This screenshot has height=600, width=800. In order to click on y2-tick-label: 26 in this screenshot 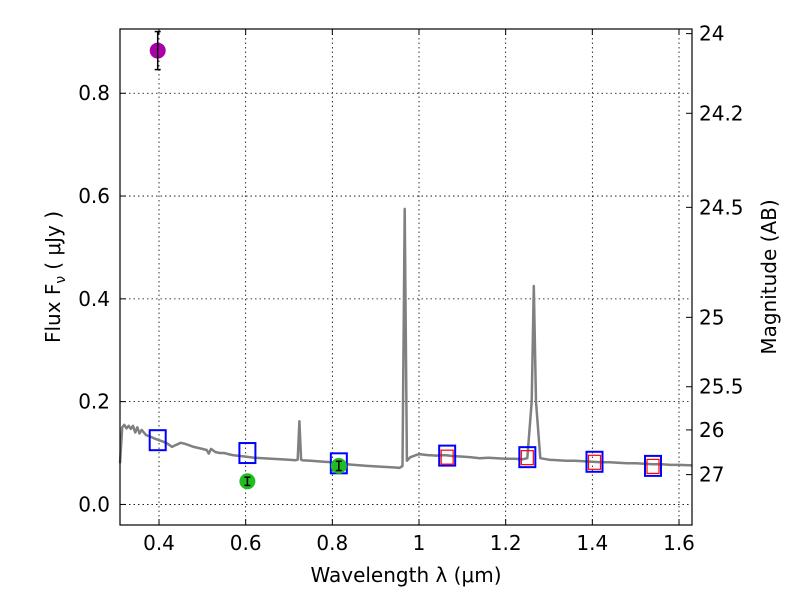, I will do `click(711, 430)`.